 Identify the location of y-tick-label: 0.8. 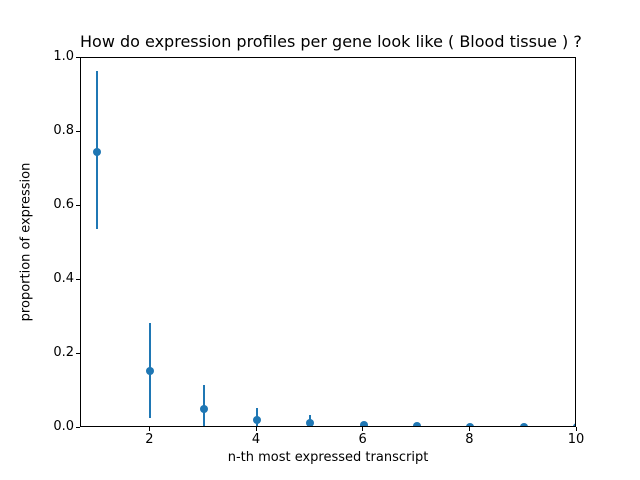
(63, 130).